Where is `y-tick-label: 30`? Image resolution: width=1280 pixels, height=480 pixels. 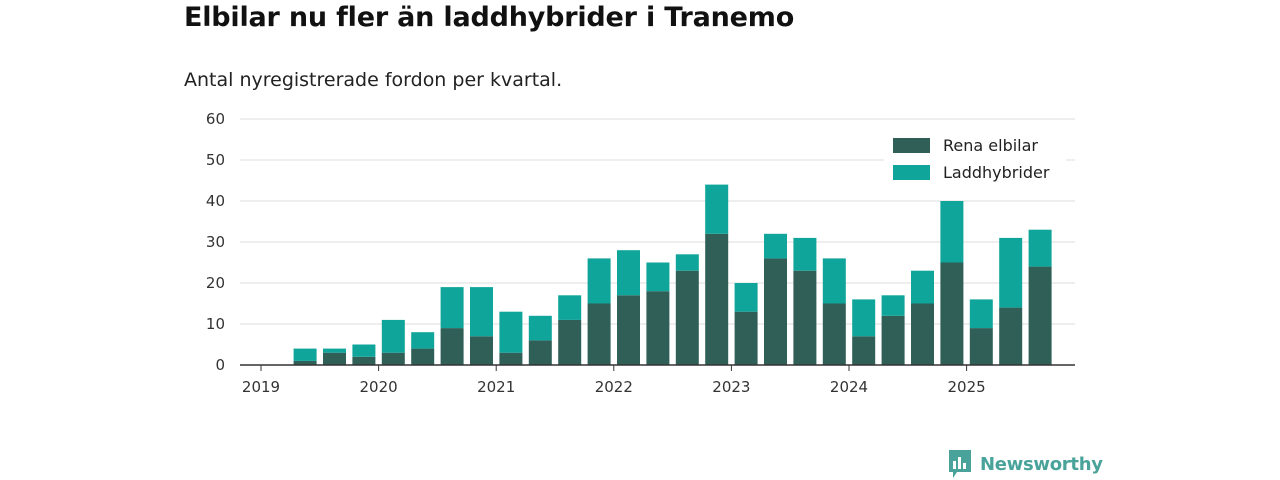 y-tick-label: 30 is located at coordinates (215, 242).